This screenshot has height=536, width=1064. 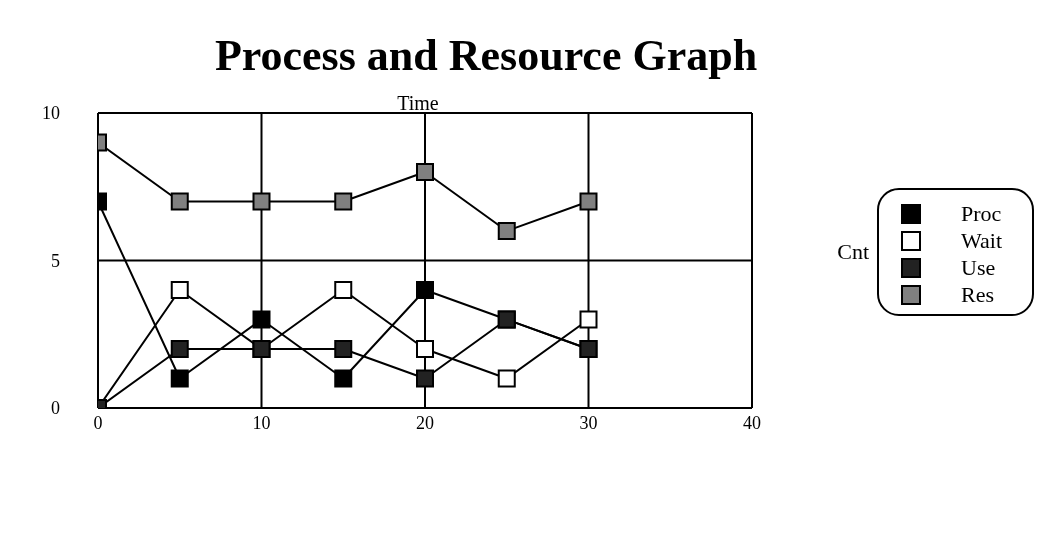 What do you see at coordinates (425, 422) in the screenshot?
I see `x-tick-label: 20` at bounding box center [425, 422].